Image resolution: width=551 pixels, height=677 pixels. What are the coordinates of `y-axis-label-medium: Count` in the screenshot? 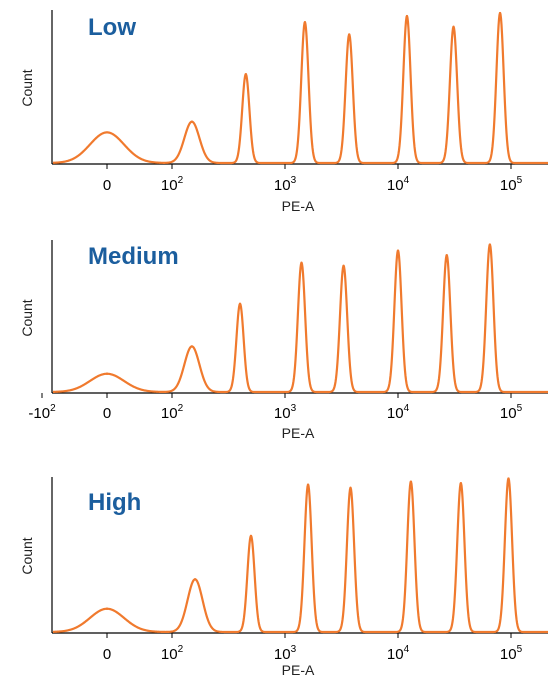 It's located at (27, 317).